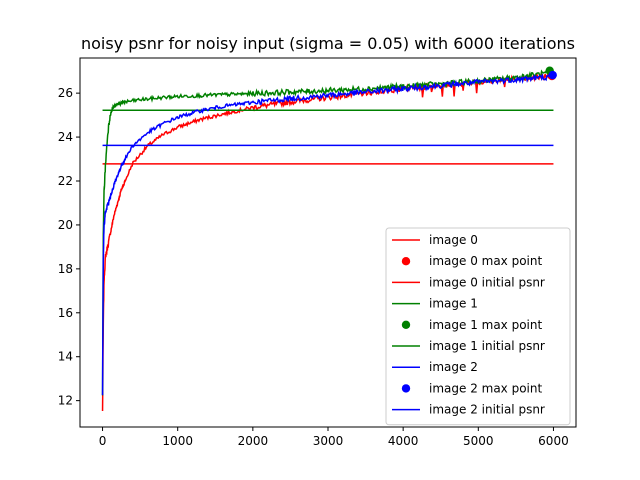  I want to click on y-tick-label-4: 20, so click(65, 225).